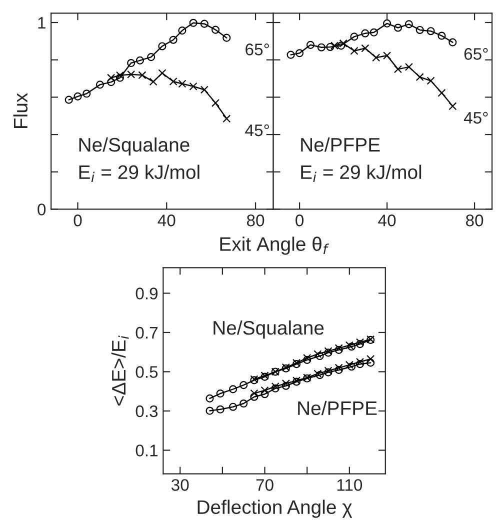 The height and width of the screenshot is (527, 496). I want to click on y-axis-title: <ΔE>/E$_{i}$, so click(120, 371).